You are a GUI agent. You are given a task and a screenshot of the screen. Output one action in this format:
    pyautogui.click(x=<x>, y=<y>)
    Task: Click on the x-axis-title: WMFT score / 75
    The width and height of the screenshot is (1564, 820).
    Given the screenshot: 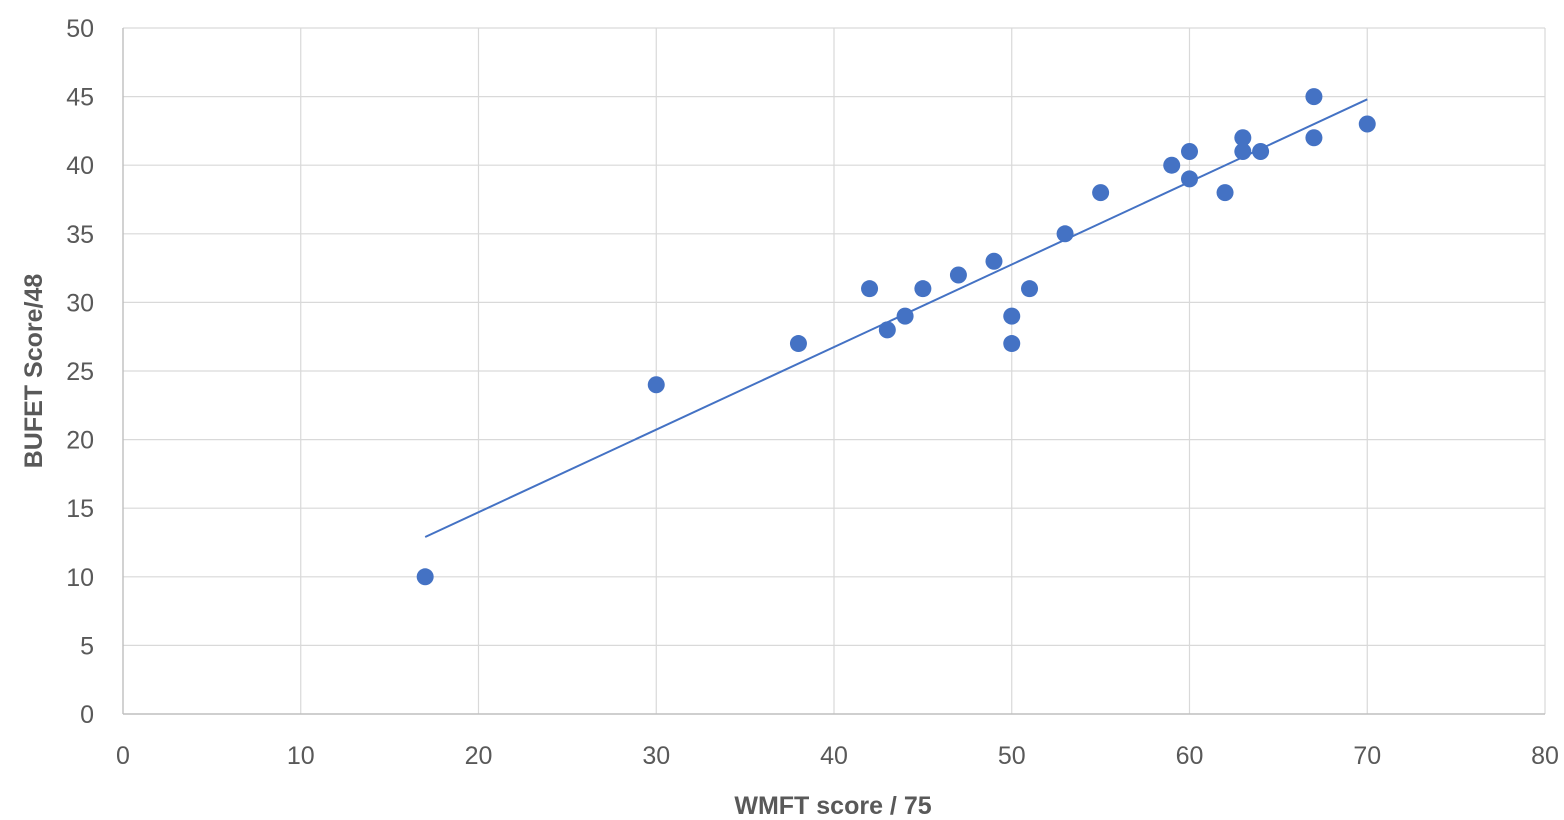 What is the action you would take?
    pyautogui.click(x=832, y=806)
    